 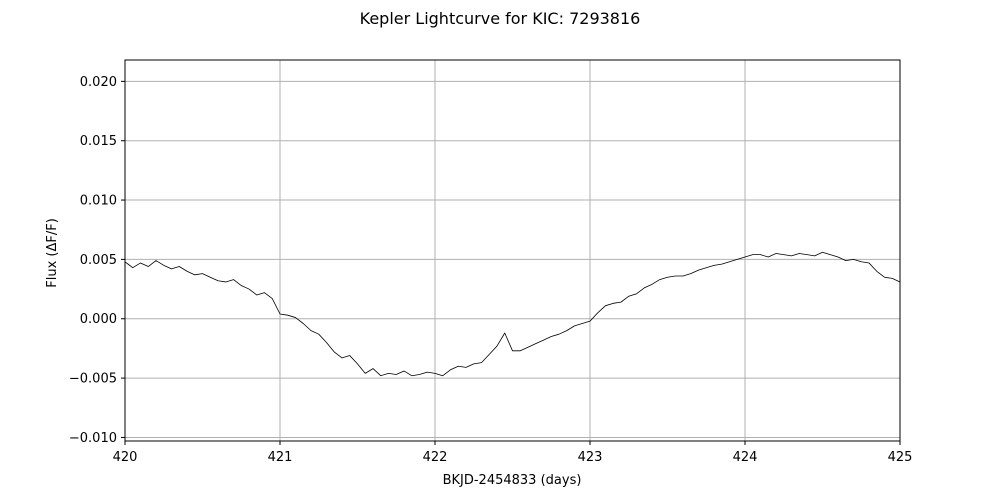 I want to click on x-axis-ticks: 420 421 422 423 424 425, so click(x=513, y=453).